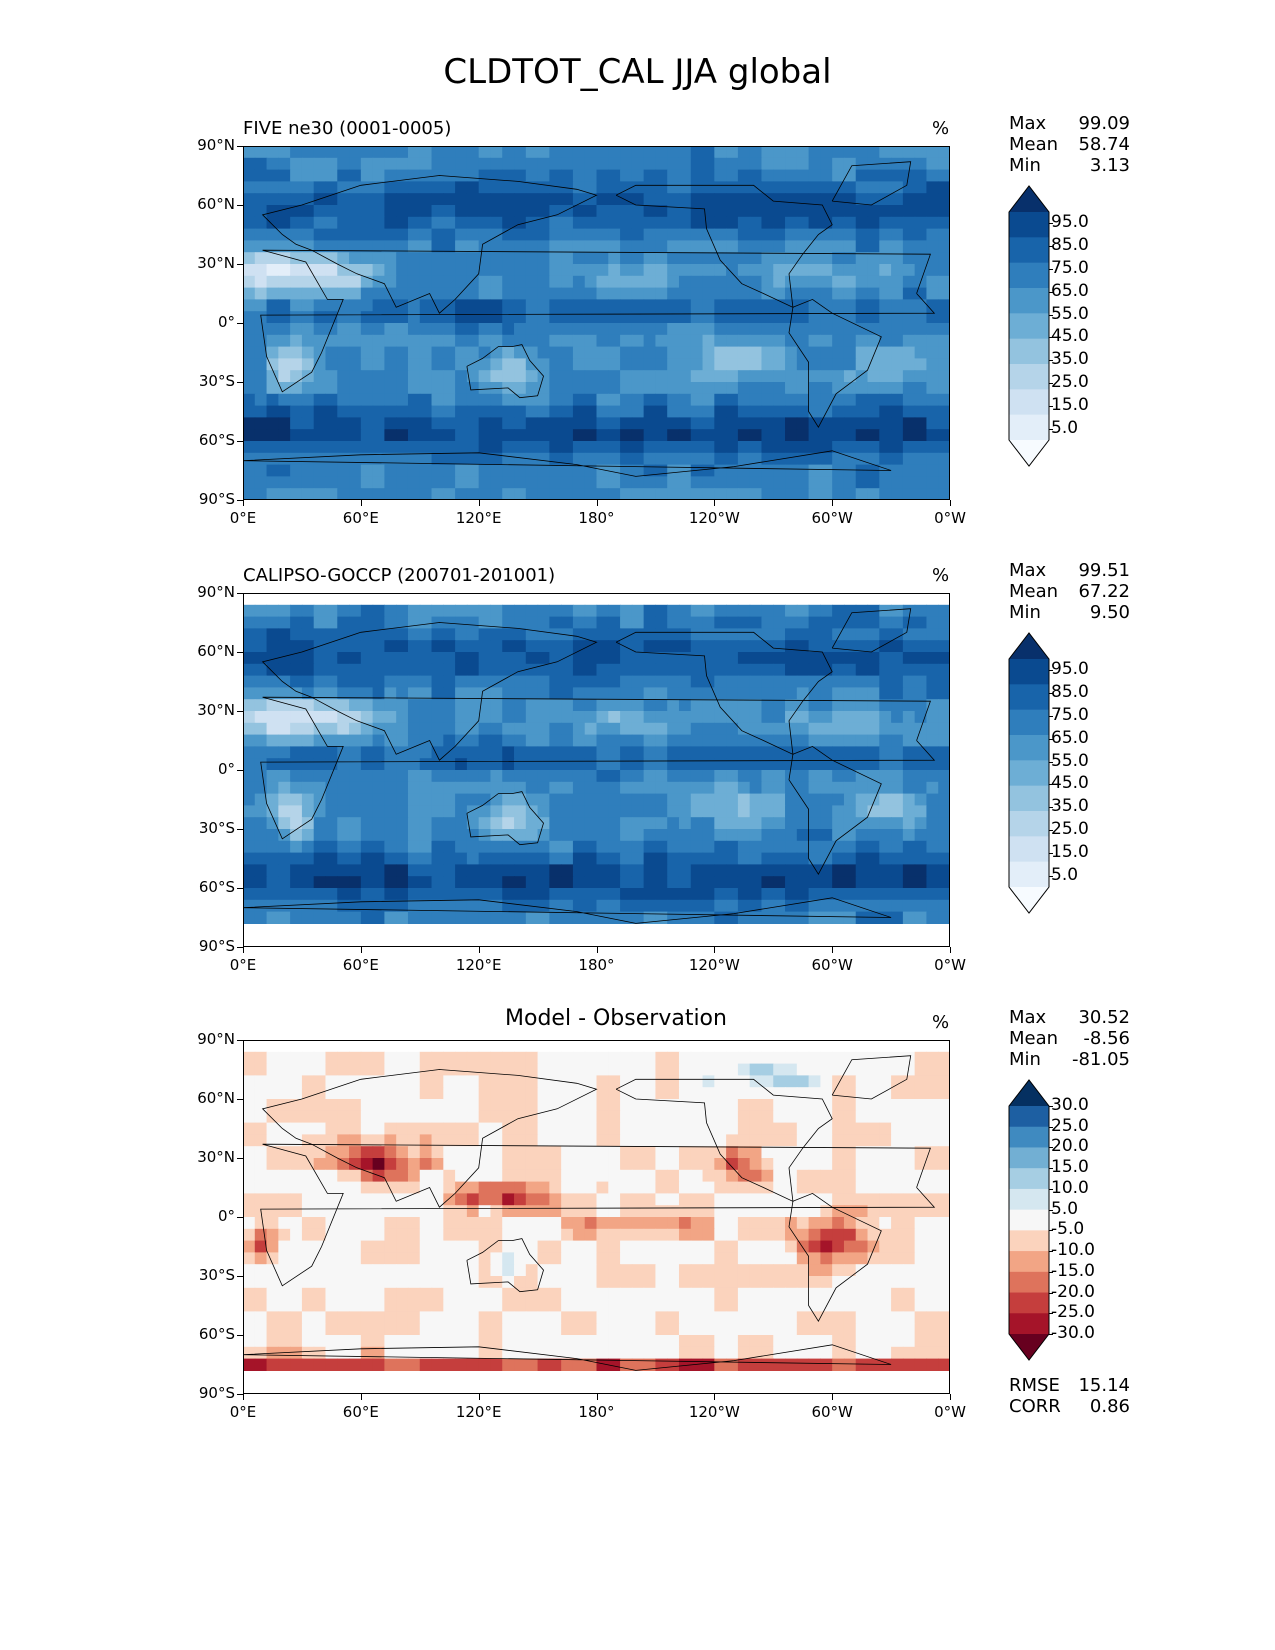 The image size is (1275, 1650). I want to click on stat-label: Max, so click(1028, 123).